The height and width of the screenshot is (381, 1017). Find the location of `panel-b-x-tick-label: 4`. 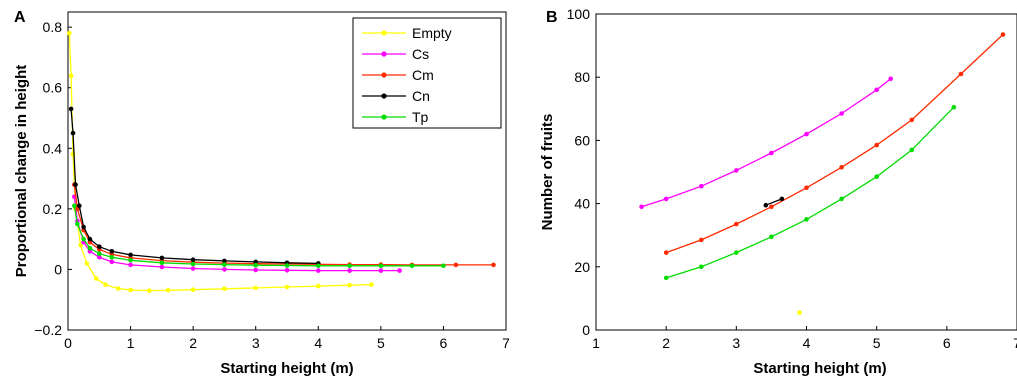

panel-b-x-tick-label: 4 is located at coordinates (807, 343).